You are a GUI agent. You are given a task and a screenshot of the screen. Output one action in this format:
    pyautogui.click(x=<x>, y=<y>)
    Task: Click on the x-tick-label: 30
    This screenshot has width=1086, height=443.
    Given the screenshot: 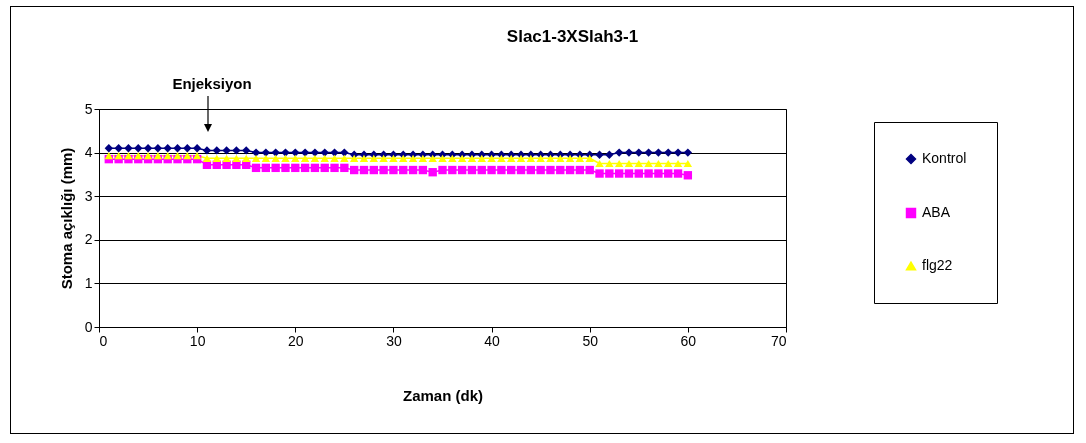 What is the action you would take?
    pyautogui.click(x=394, y=340)
    